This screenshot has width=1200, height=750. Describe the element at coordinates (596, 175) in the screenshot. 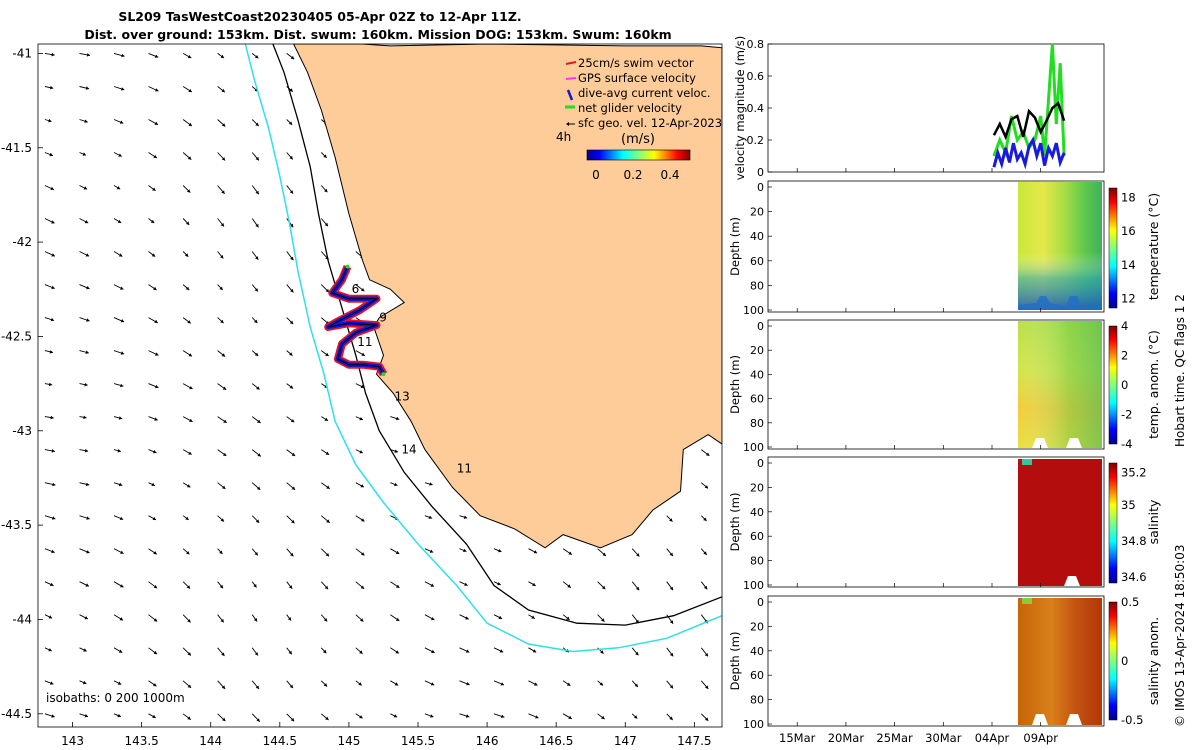

I see `colorbar-tick-0: 0` at that location.